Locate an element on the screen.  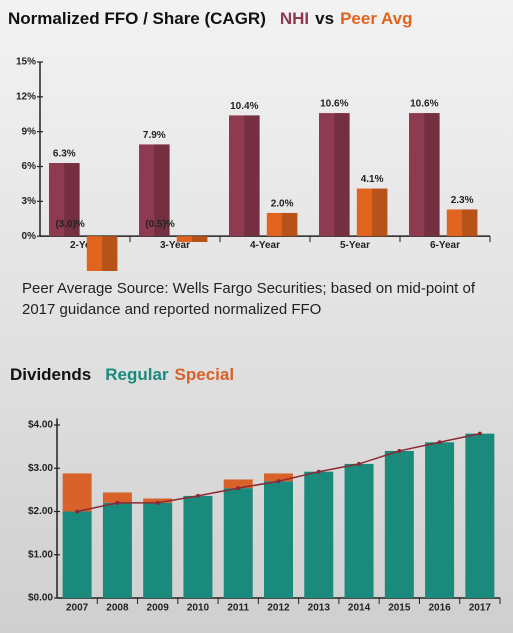
x-tick-label: 2017 is located at coordinates (480, 608).